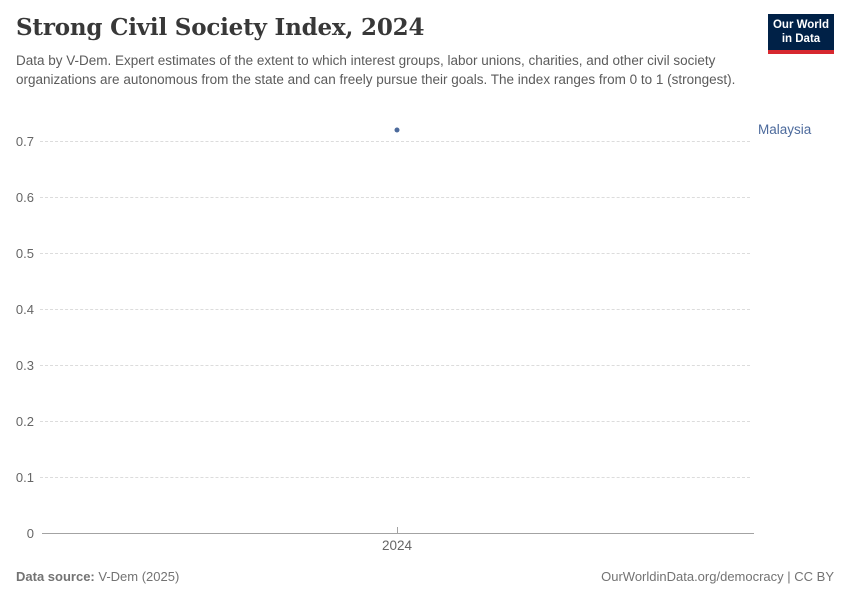  I want to click on y-axis-tick-label: 0.1, so click(24, 477).